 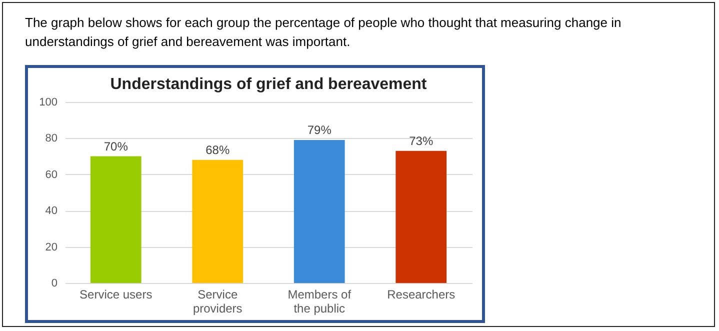 I want to click on data-label: 68%, so click(x=218, y=149).